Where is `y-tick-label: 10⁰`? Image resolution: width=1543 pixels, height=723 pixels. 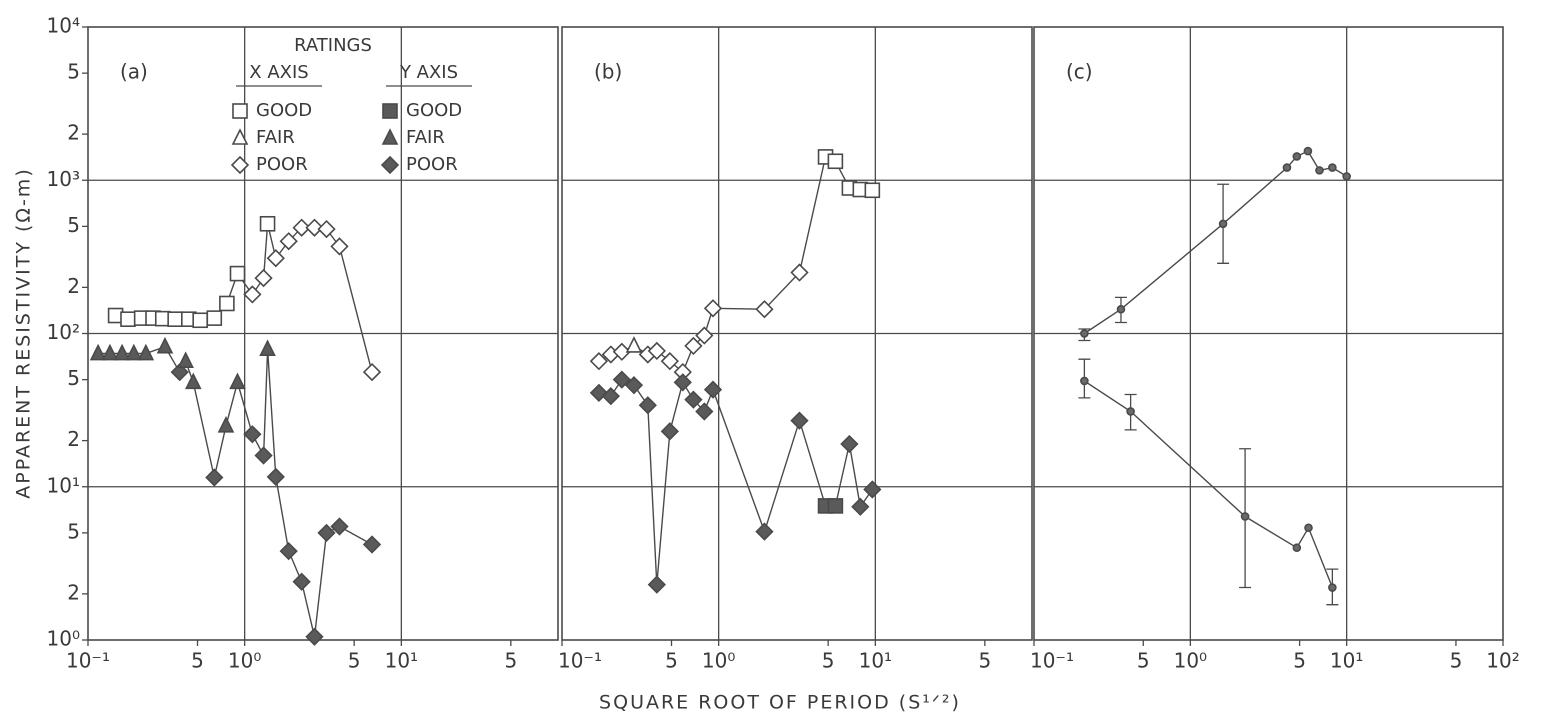 y-tick-label: 10⁰ is located at coordinates (63, 639).